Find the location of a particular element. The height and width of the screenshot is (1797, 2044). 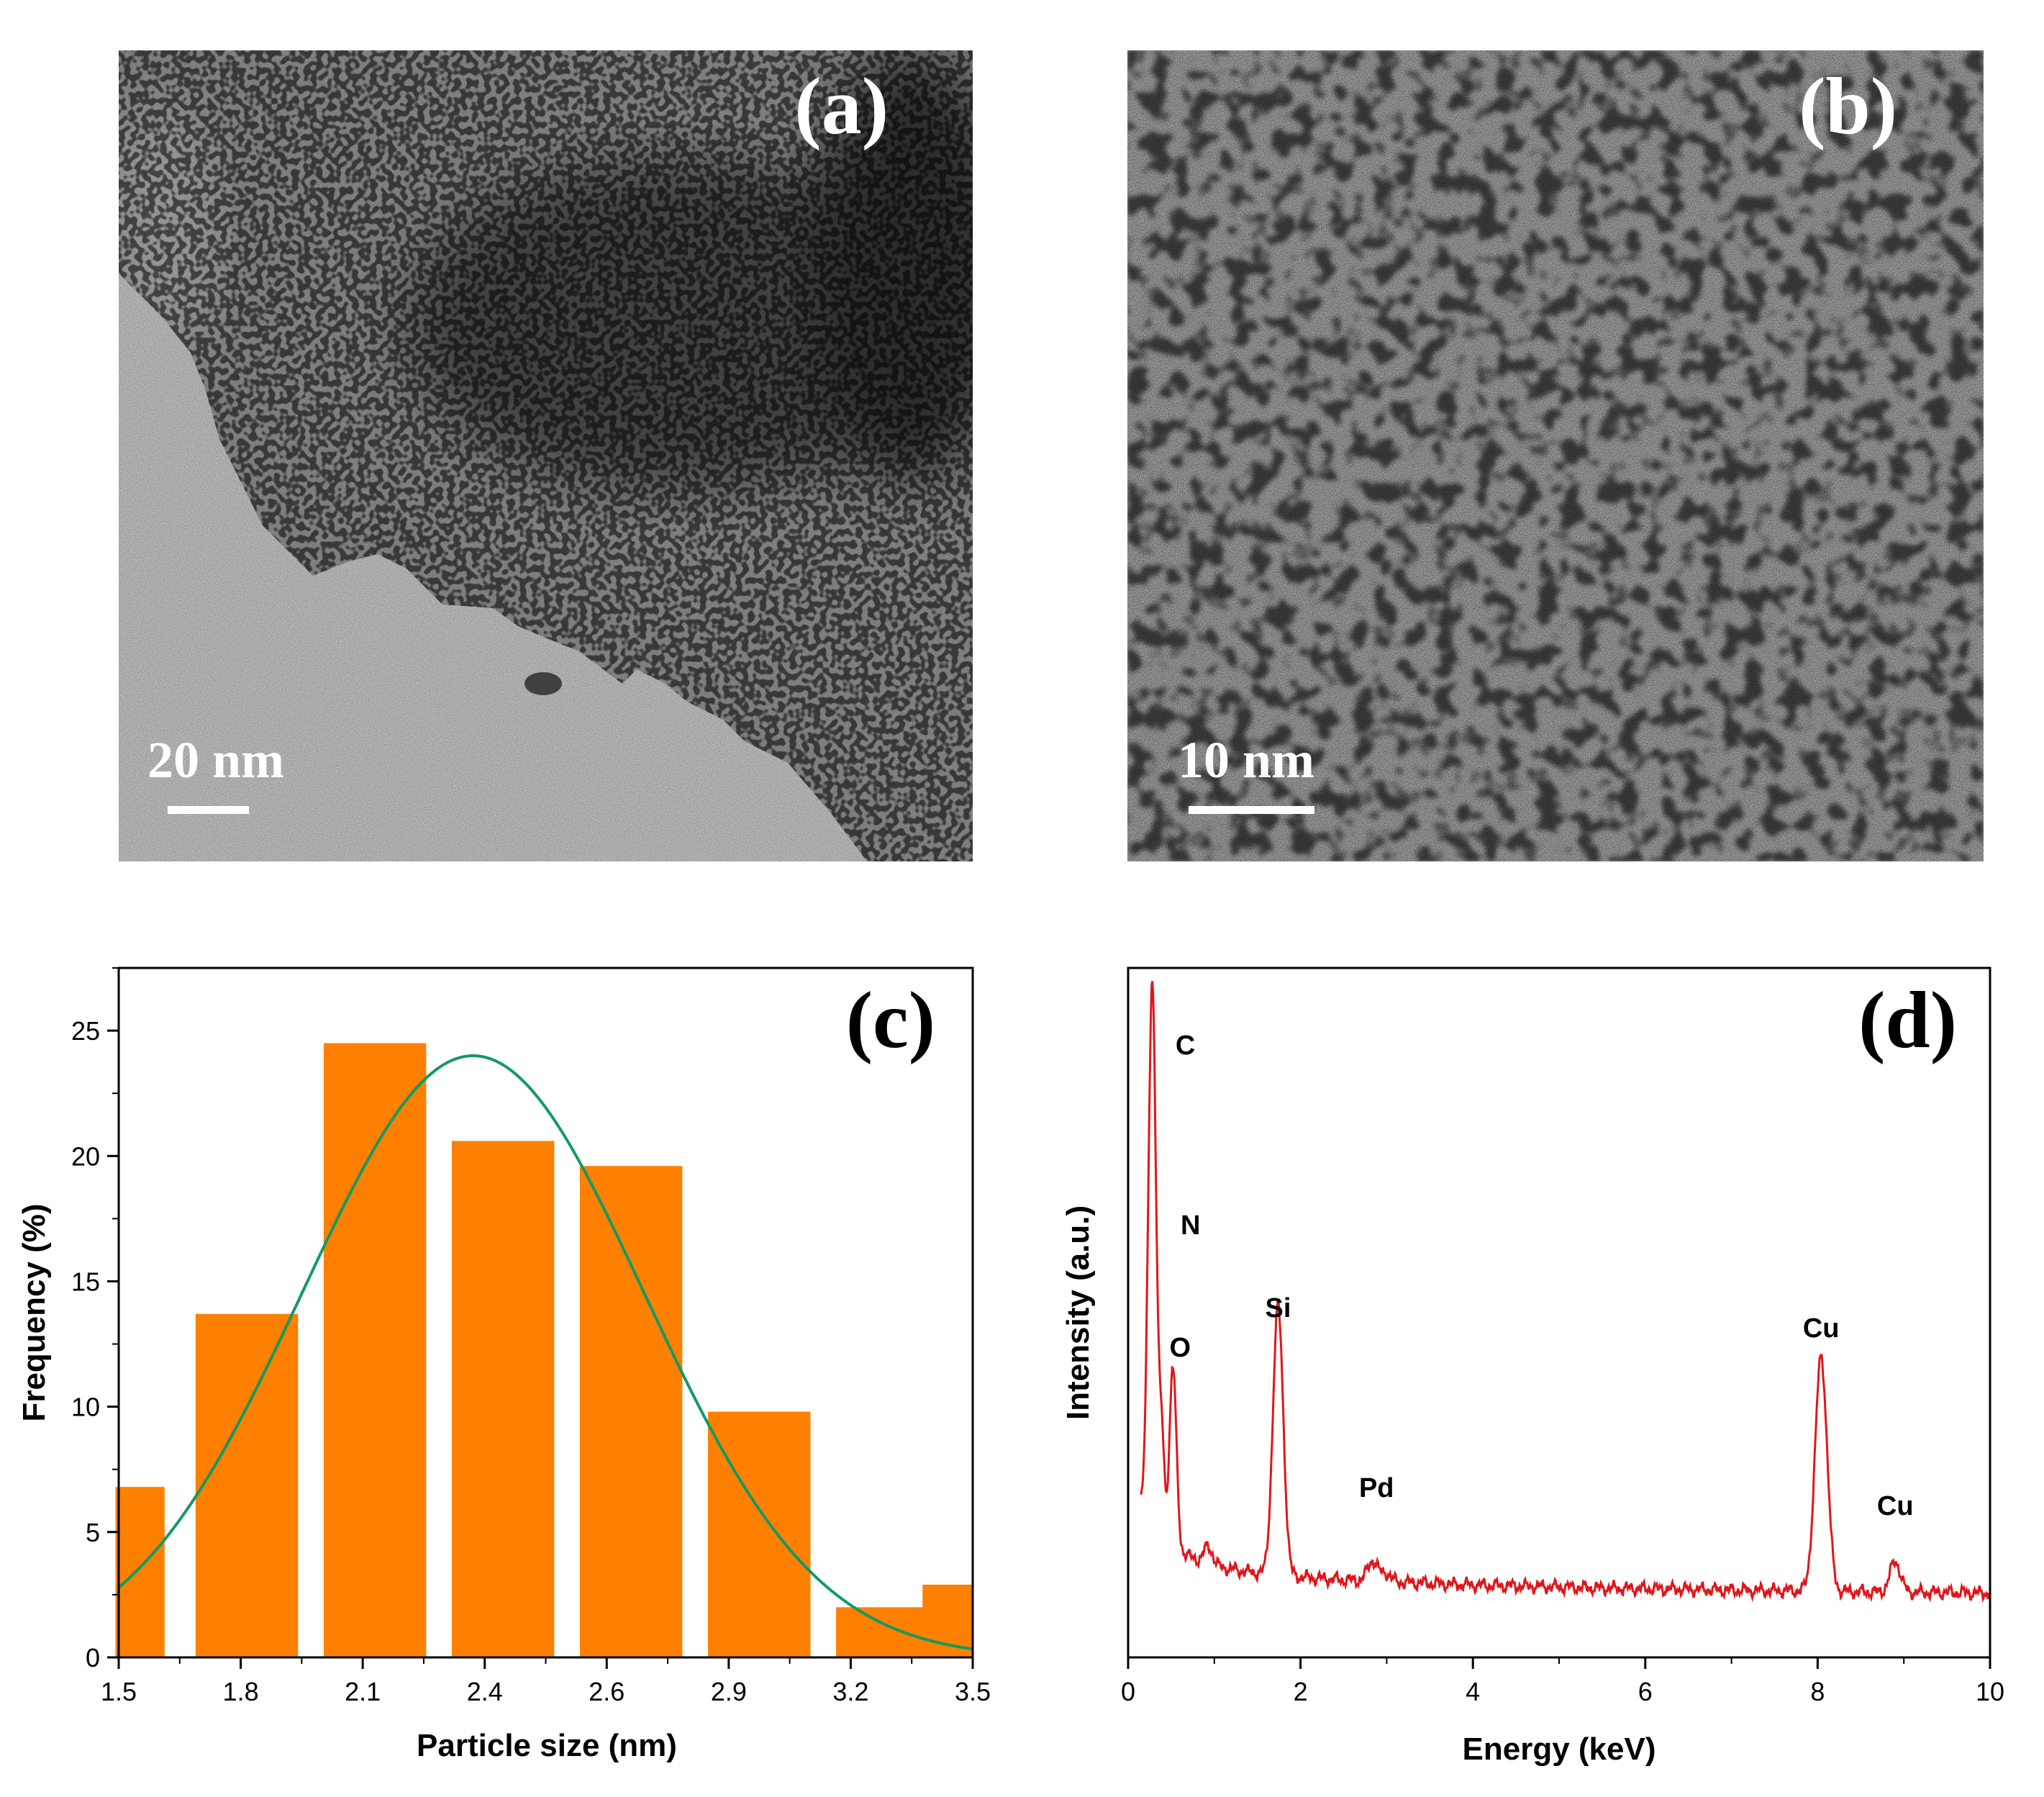

peak-label-pd: Pd is located at coordinates (1376, 1488).